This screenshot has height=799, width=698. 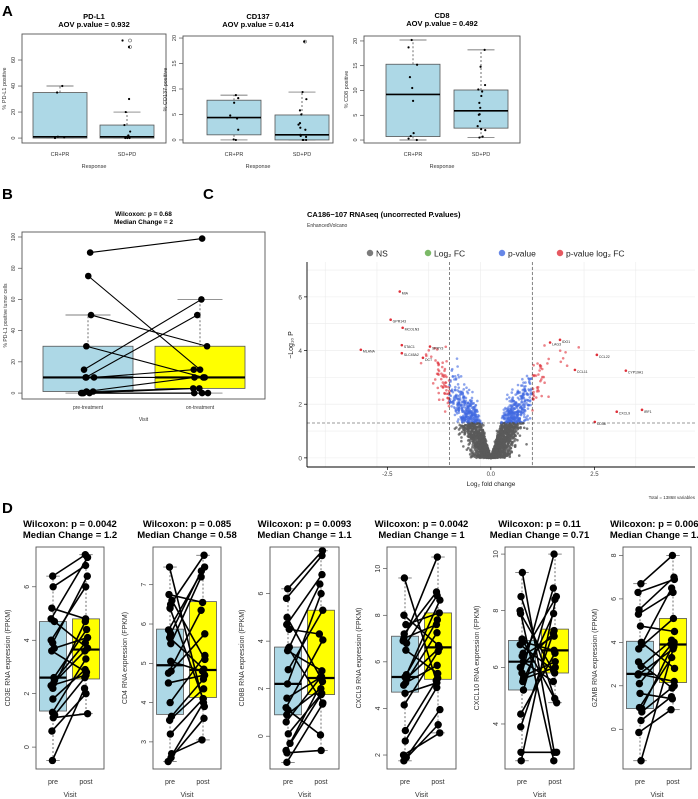 What do you see at coordinates (7, 508) in the screenshot?
I see `panel-label-d: D` at bounding box center [7, 508].